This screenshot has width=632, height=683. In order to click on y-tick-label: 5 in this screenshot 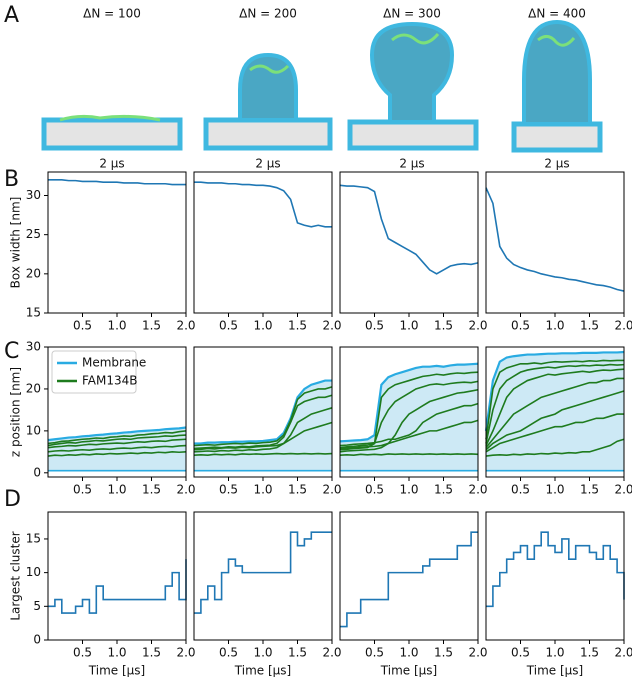, I will do `click(37, 606)`.